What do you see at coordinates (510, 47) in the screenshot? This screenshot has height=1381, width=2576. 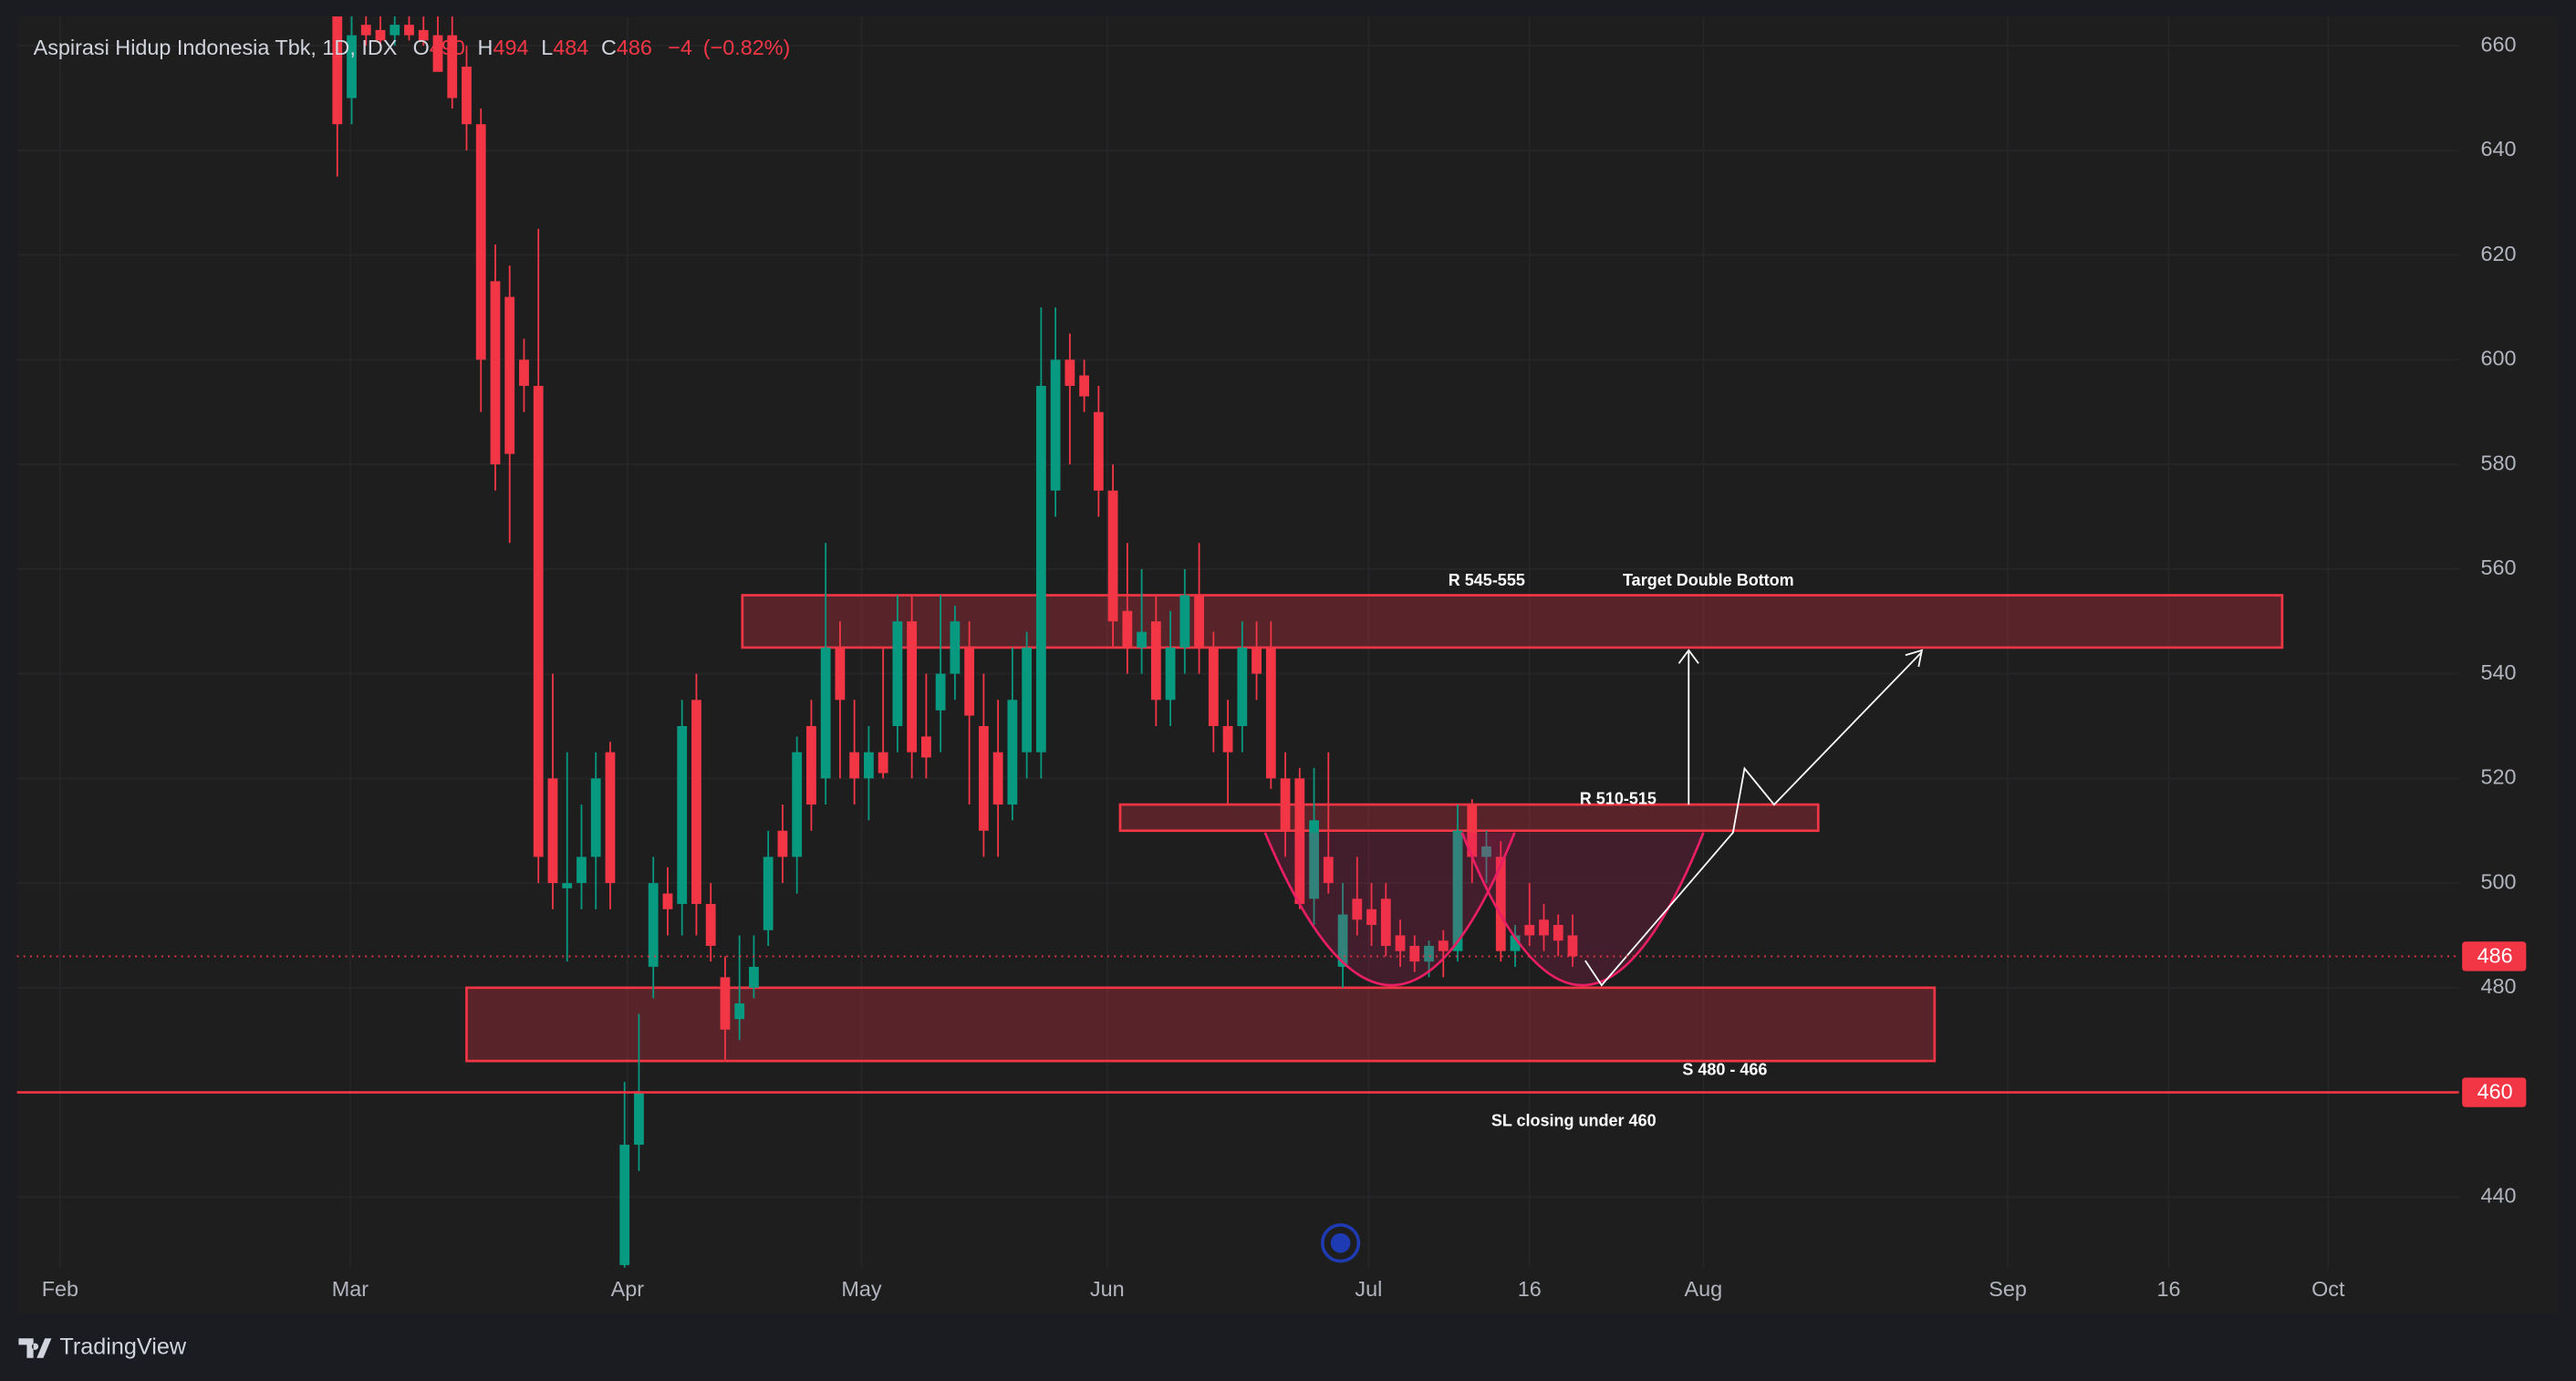 I see `legend-value: 494` at bounding box center [510, 47].